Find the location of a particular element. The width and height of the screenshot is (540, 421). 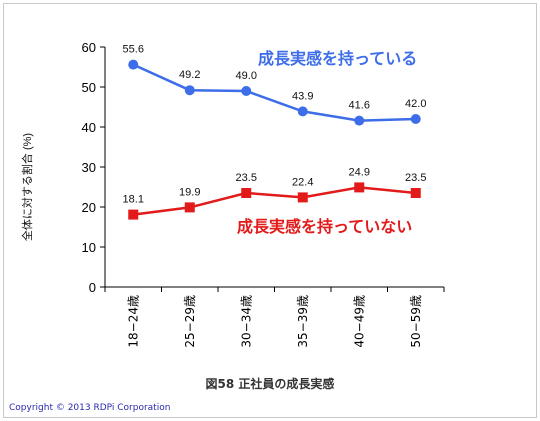

y-tick-label: 60 is located at coordinates (89, 47).